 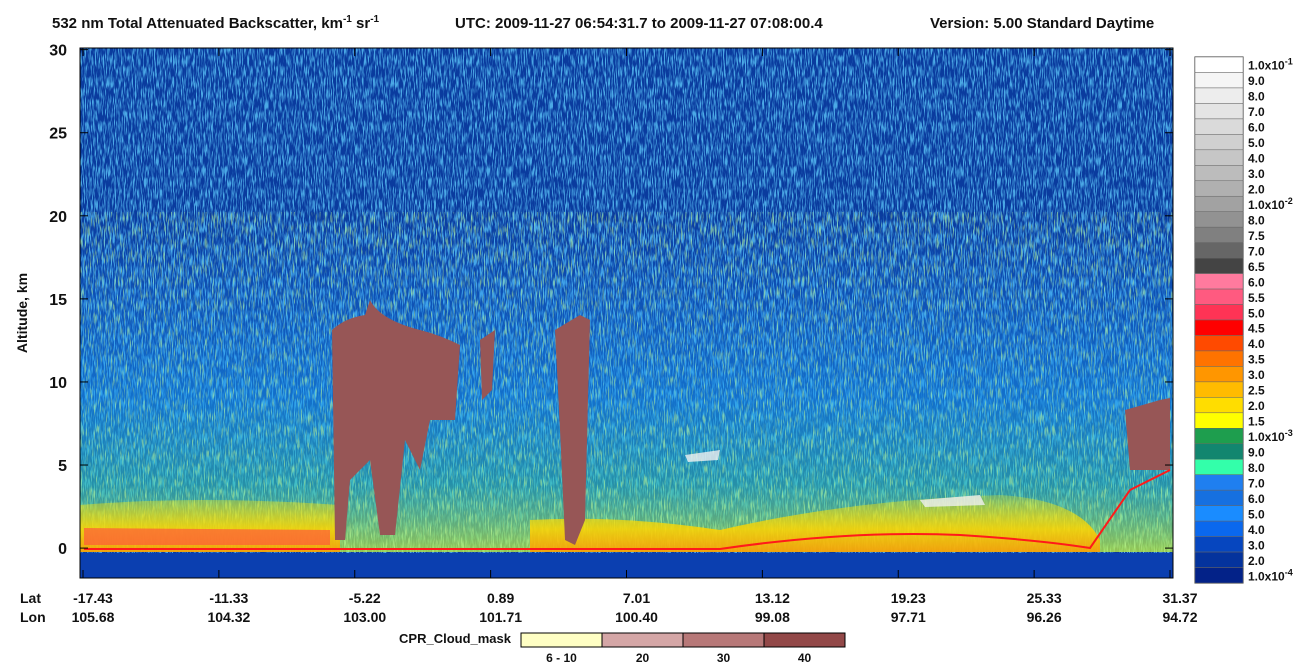 What do you see at coordinates (561, 658) in the screenshot?
I see `cpr-label: 6 - 10` at bounding box center [561, 658].